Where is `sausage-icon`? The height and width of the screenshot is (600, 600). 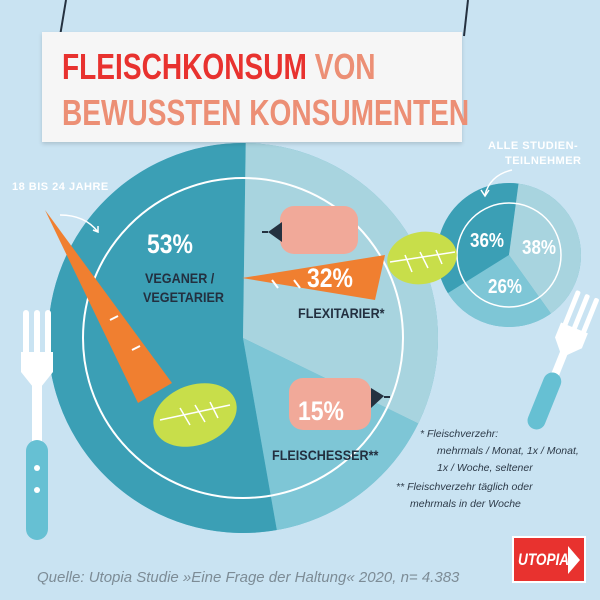
sausage-icon is located at coordinates (310, 230).